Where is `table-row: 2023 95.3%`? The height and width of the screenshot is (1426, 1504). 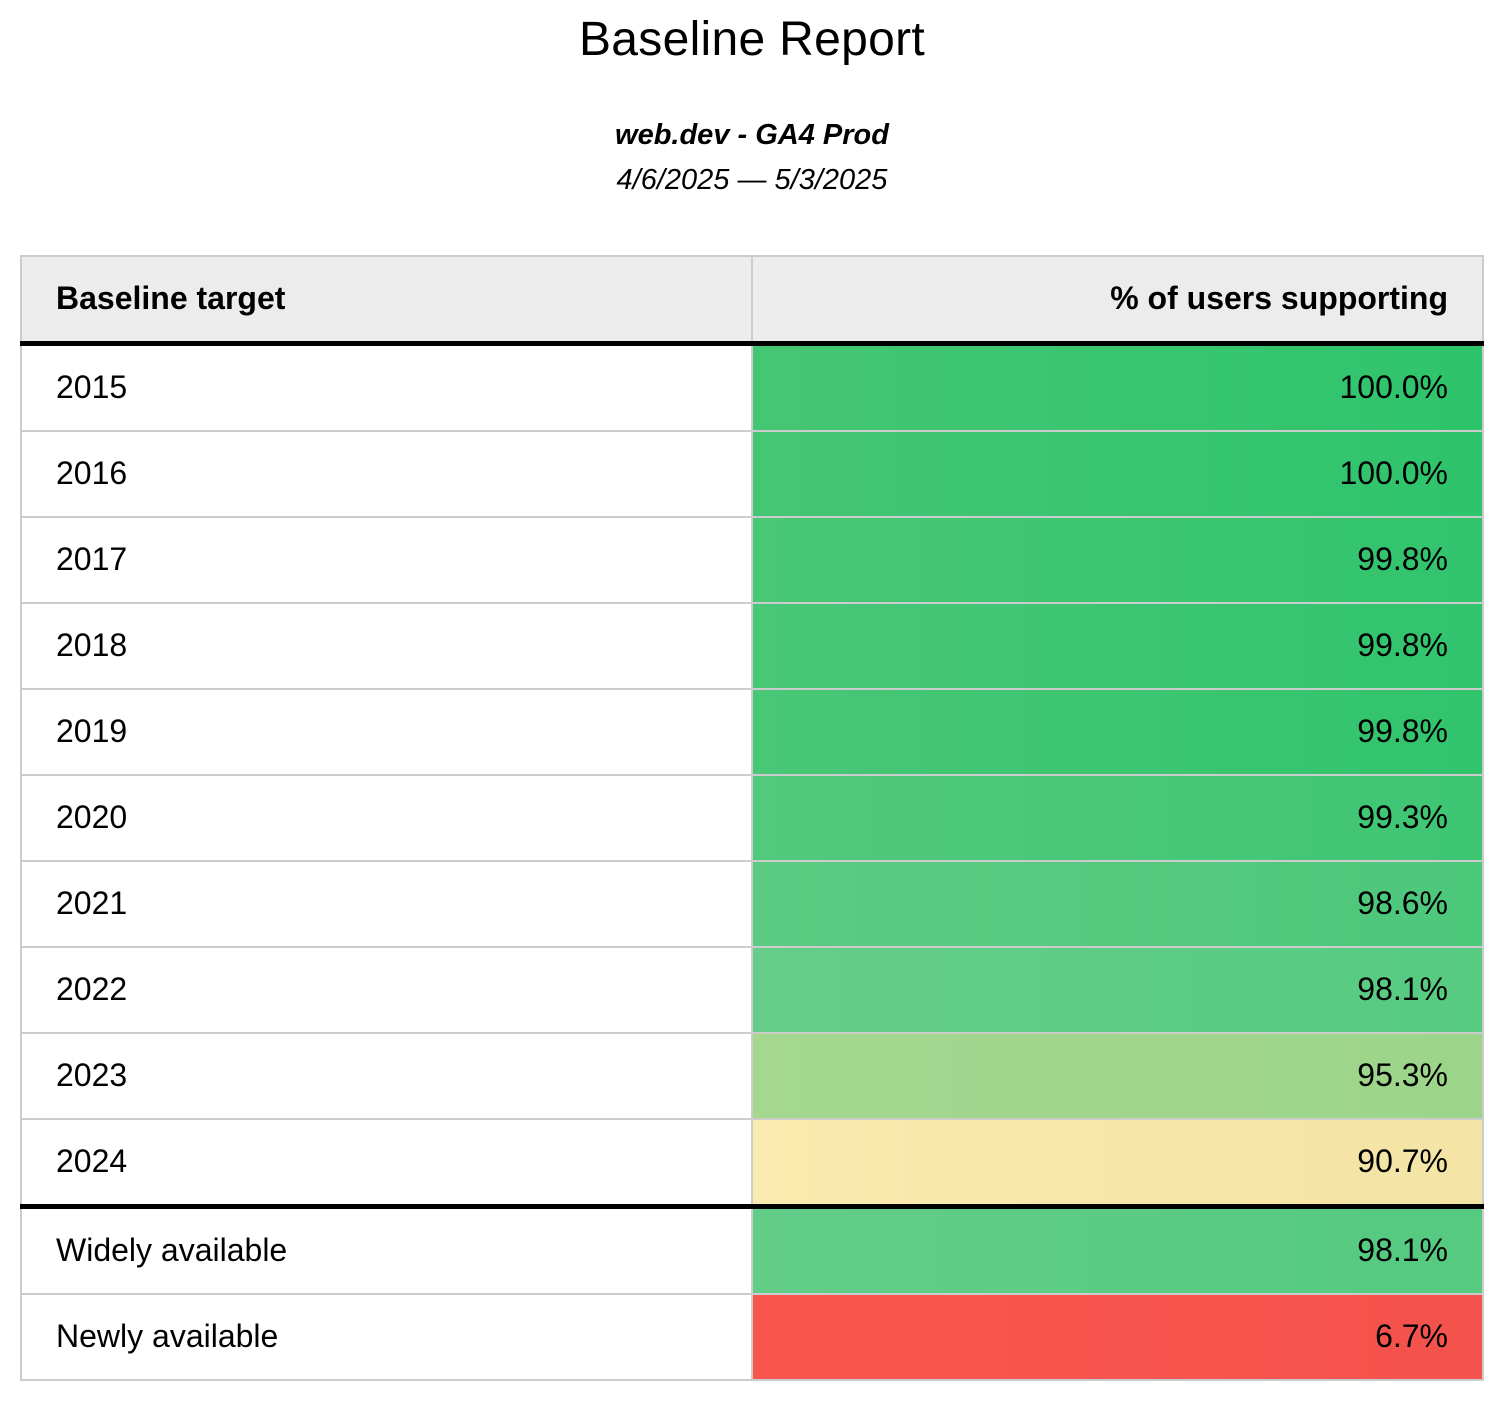 table-row: 2023 95.3% is located at coordinates (752, 1075).